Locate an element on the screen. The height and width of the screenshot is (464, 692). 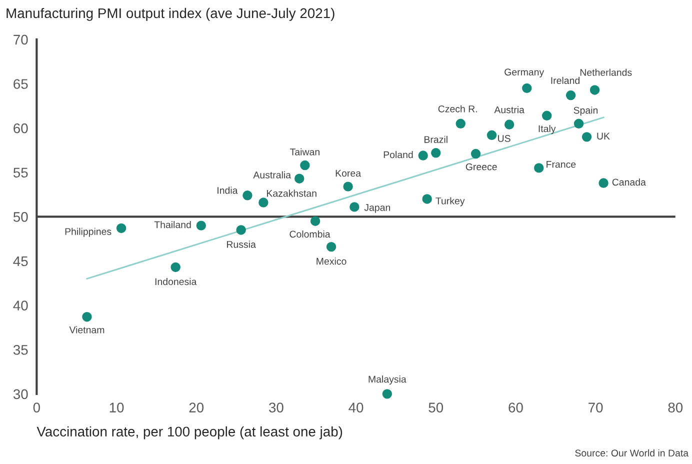
annotation: UK is located at coordinates (603, 136).